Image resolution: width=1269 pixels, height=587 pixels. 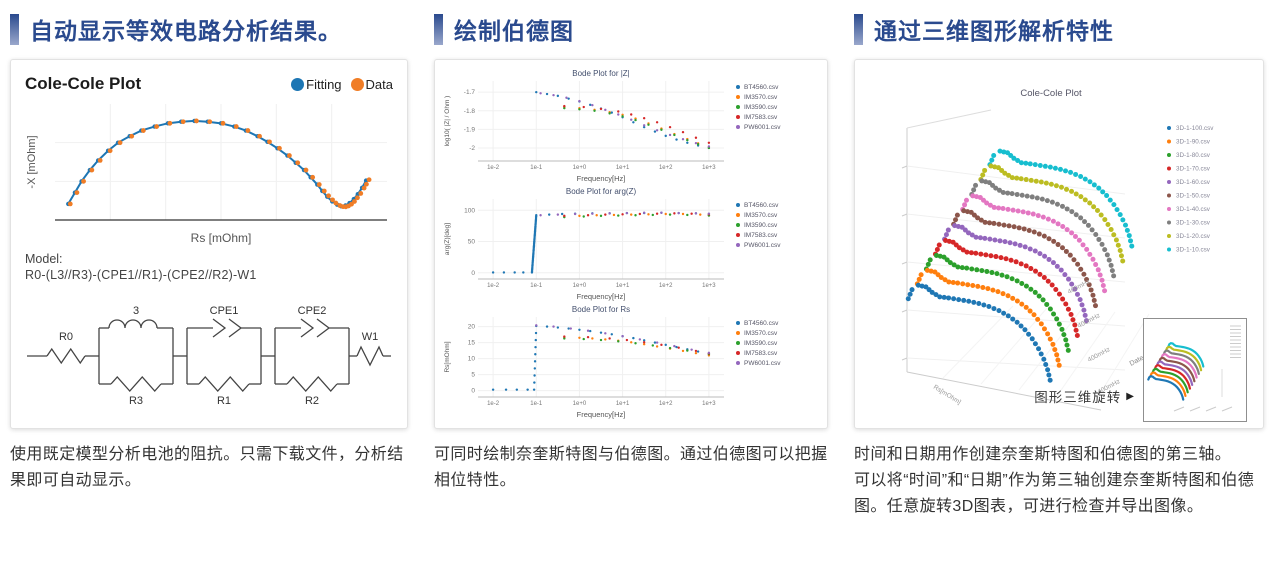 What do you see at coordinates (1193, 169) in the screenshot?
I see `svg-text: 3D-1-70.csv` at bounding box center [1193, 169].